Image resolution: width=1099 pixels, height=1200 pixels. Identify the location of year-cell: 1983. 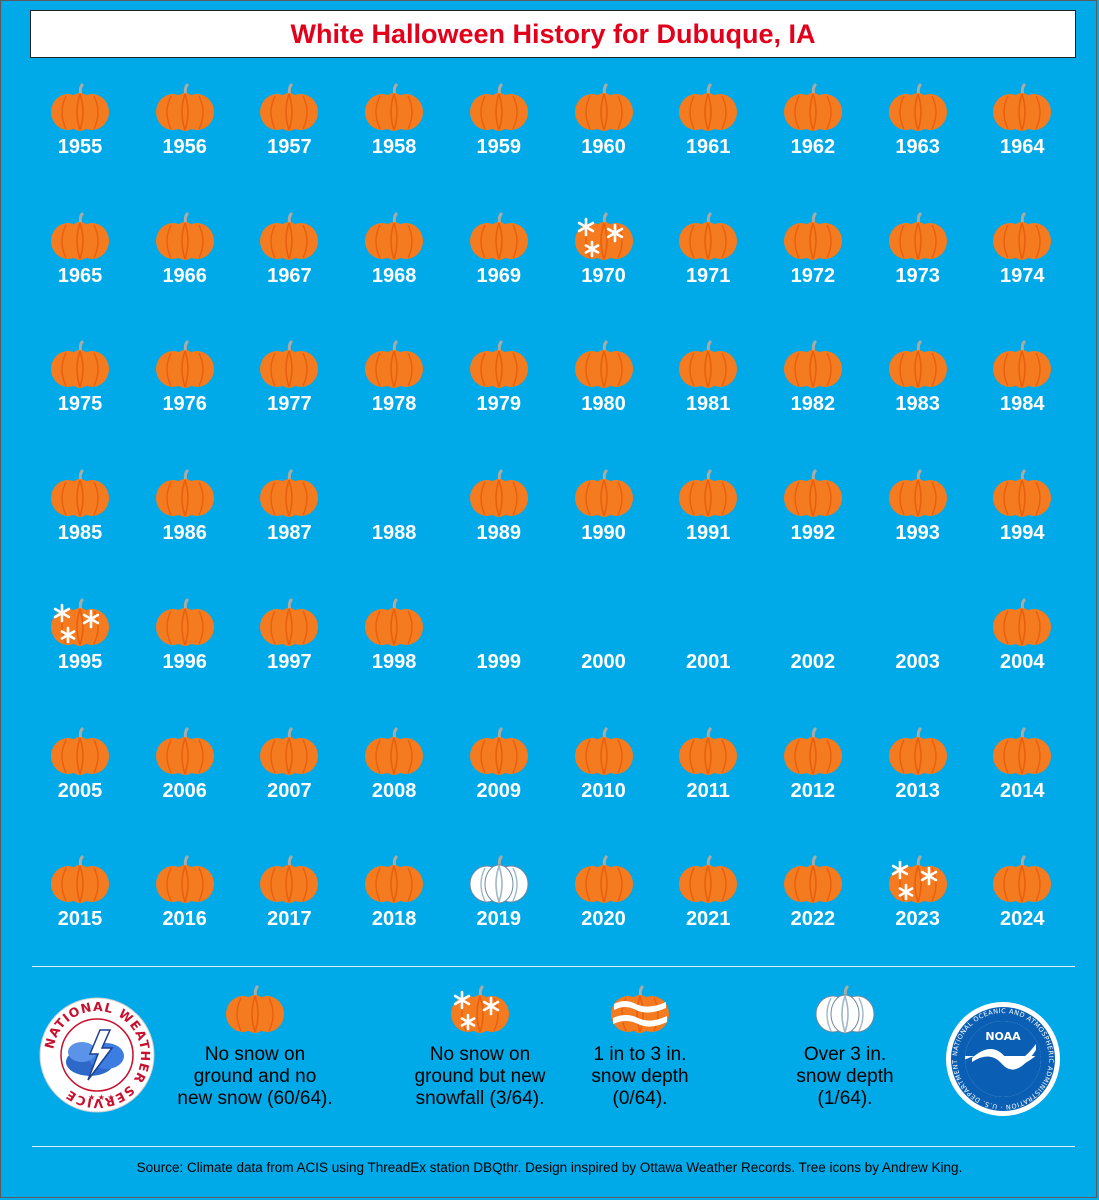
(918, 390).